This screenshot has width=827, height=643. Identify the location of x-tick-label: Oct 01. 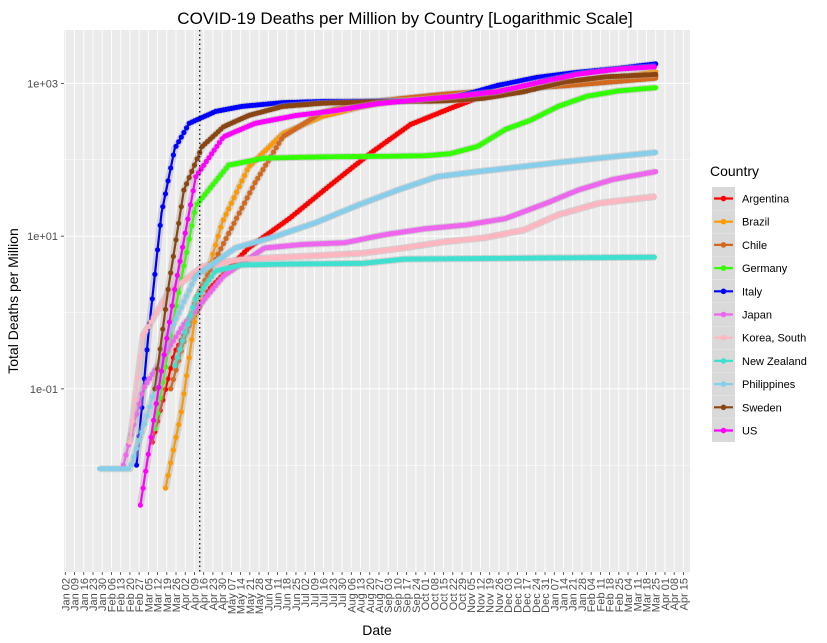
(426, 594).